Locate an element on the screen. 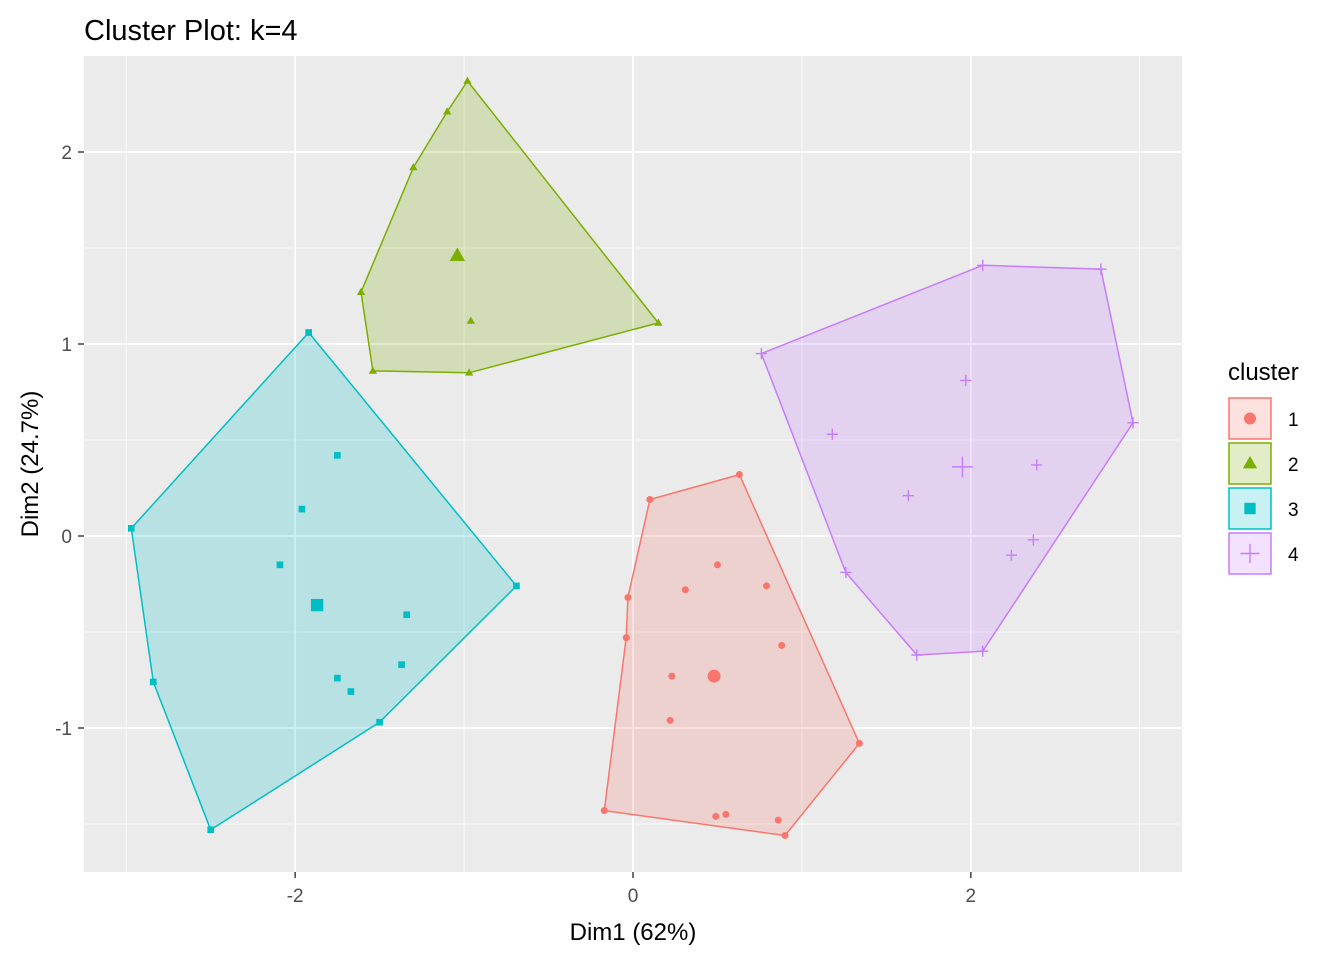 Image resolution: width=1344 pixels, height=960 pixels. x-tick-label: 0 is located at coordinates (633, 896).